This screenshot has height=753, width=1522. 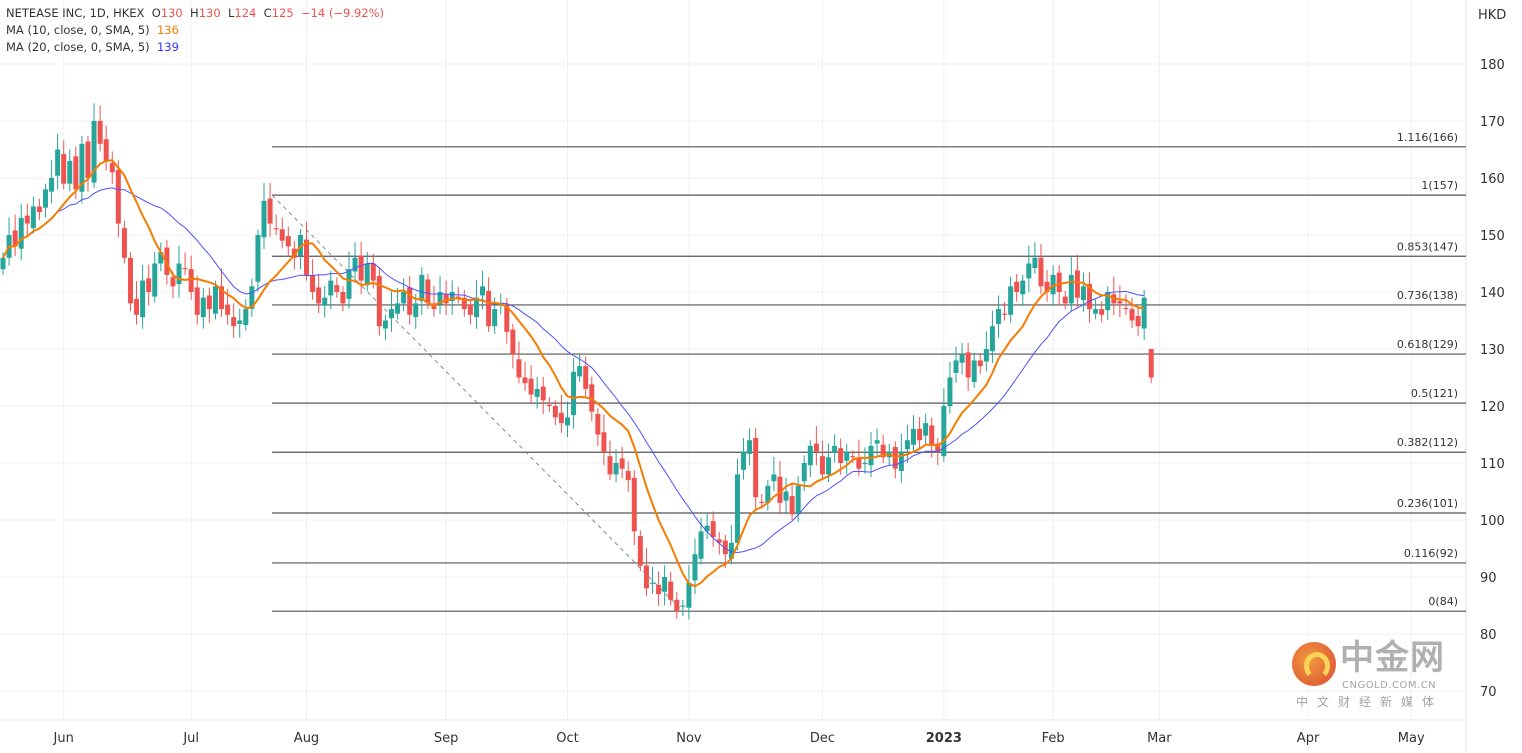 I want to click on time-axis: Jun Jul Aug Sep Oct Nov Dec 2023 Feb Mar Apr May, so click(x=739, y=738).